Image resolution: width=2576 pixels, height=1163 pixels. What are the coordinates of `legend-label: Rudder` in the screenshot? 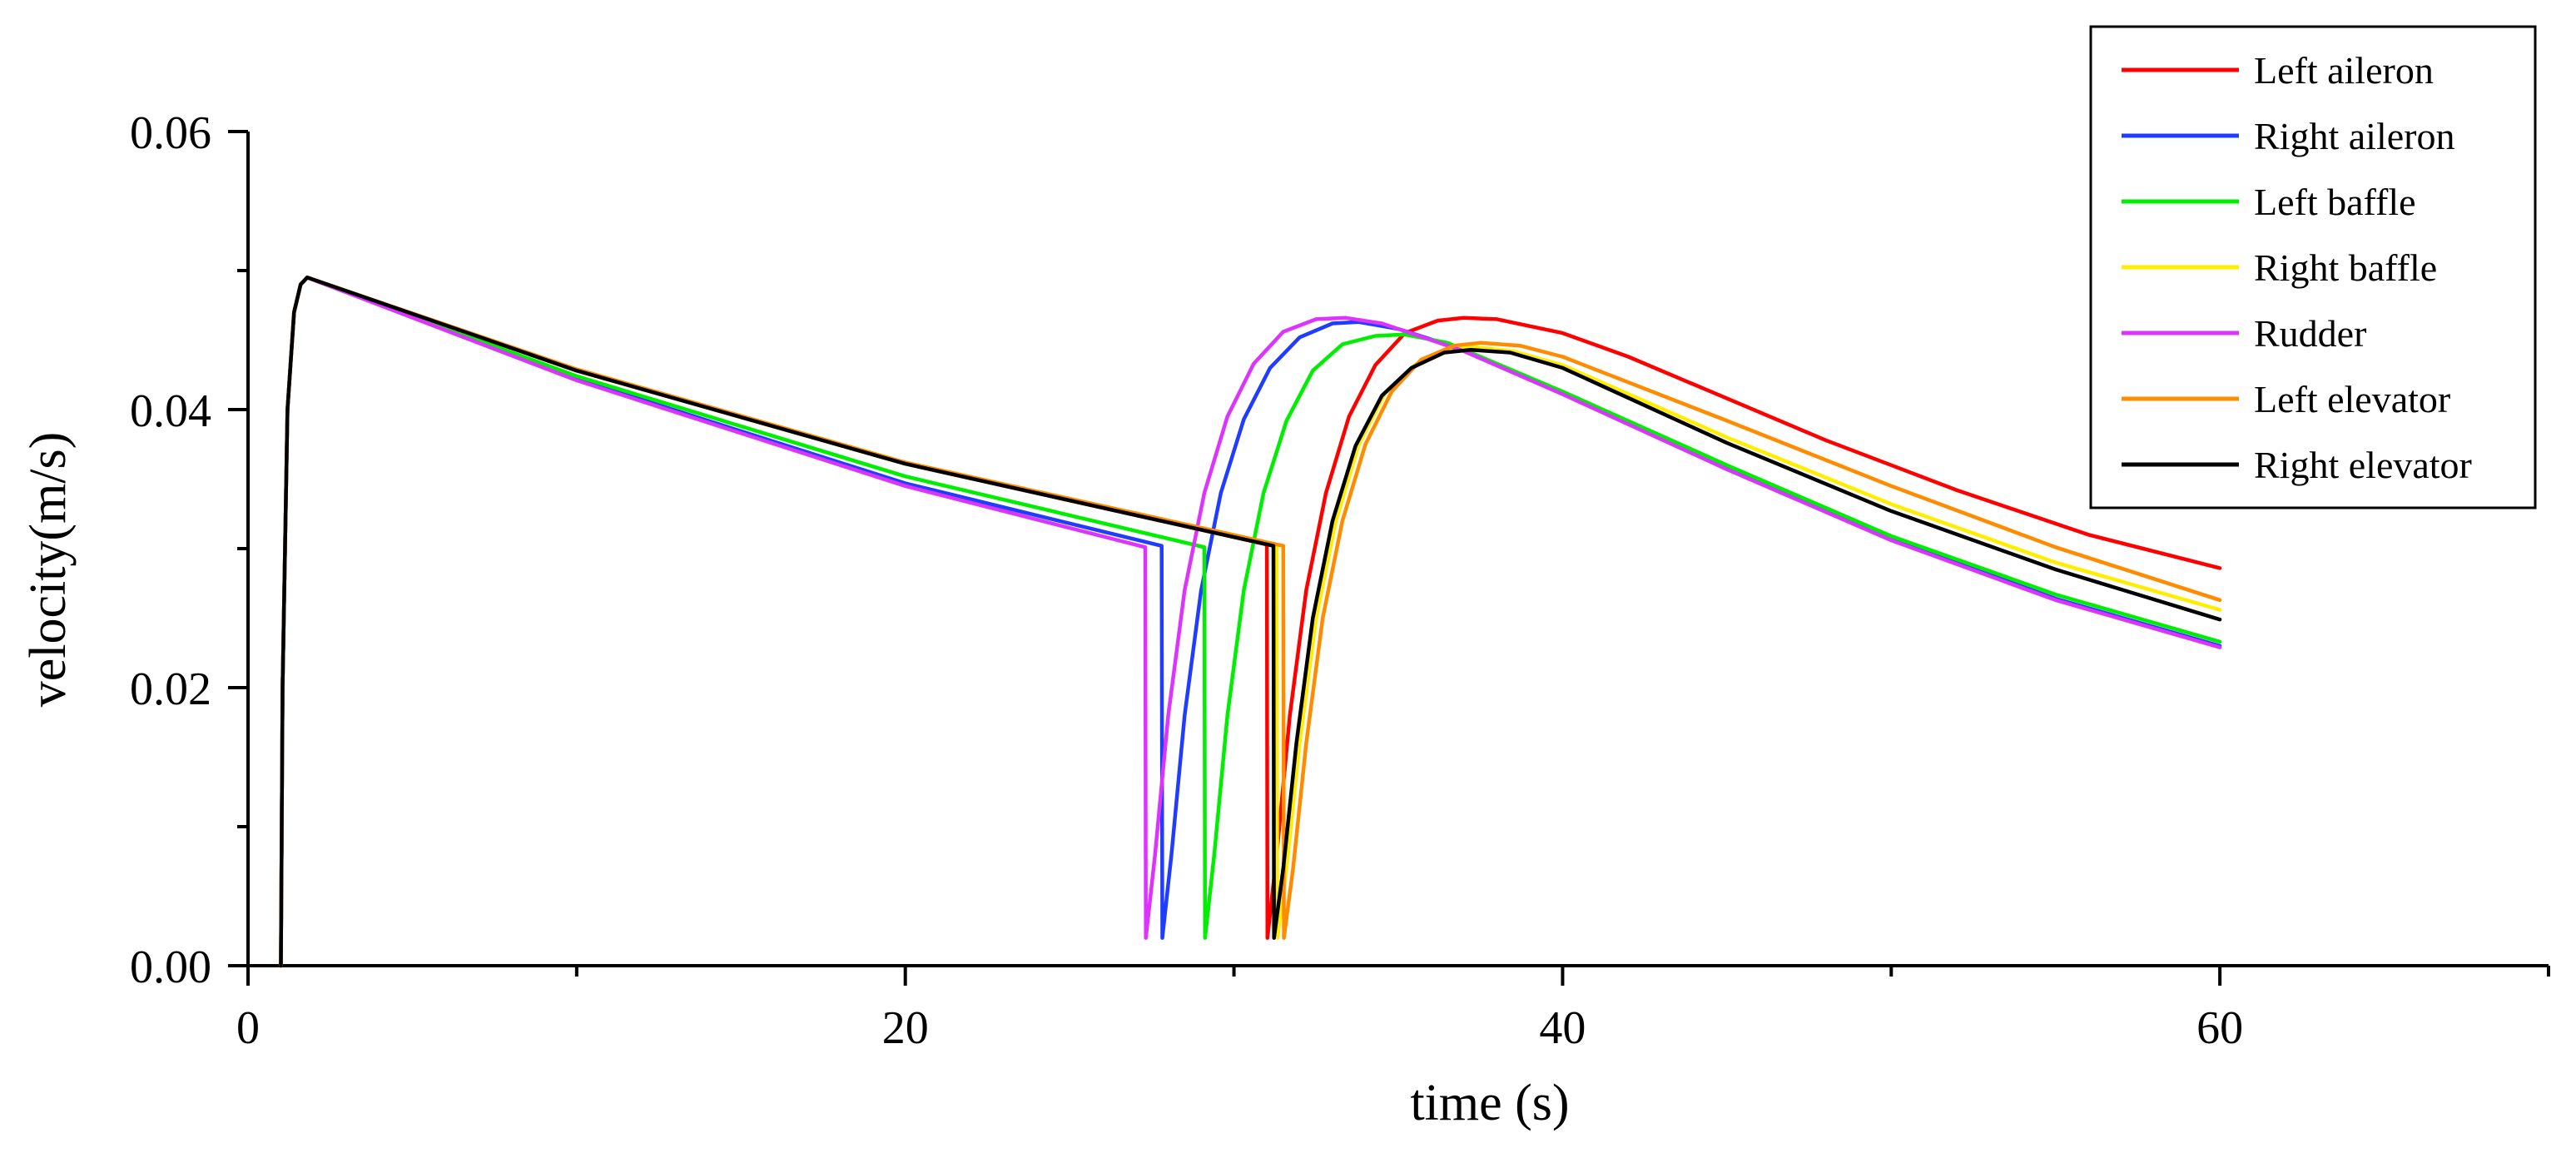 It's located at (2310, 333).